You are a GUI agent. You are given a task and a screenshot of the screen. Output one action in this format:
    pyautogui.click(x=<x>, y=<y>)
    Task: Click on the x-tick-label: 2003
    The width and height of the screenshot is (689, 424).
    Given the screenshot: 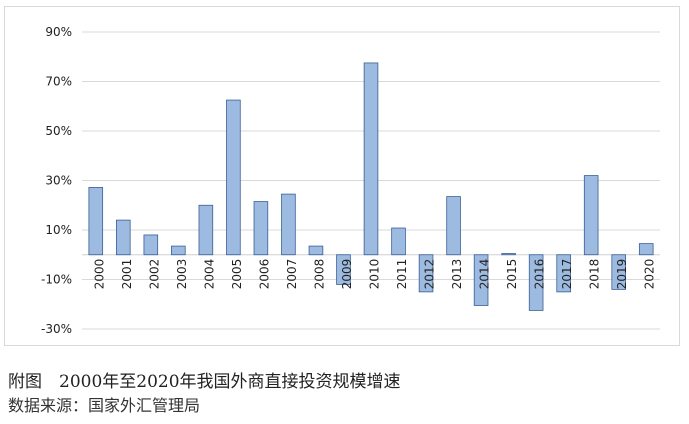 What is the action you would take?
    pyautogui.click(x=182, y=274)
    